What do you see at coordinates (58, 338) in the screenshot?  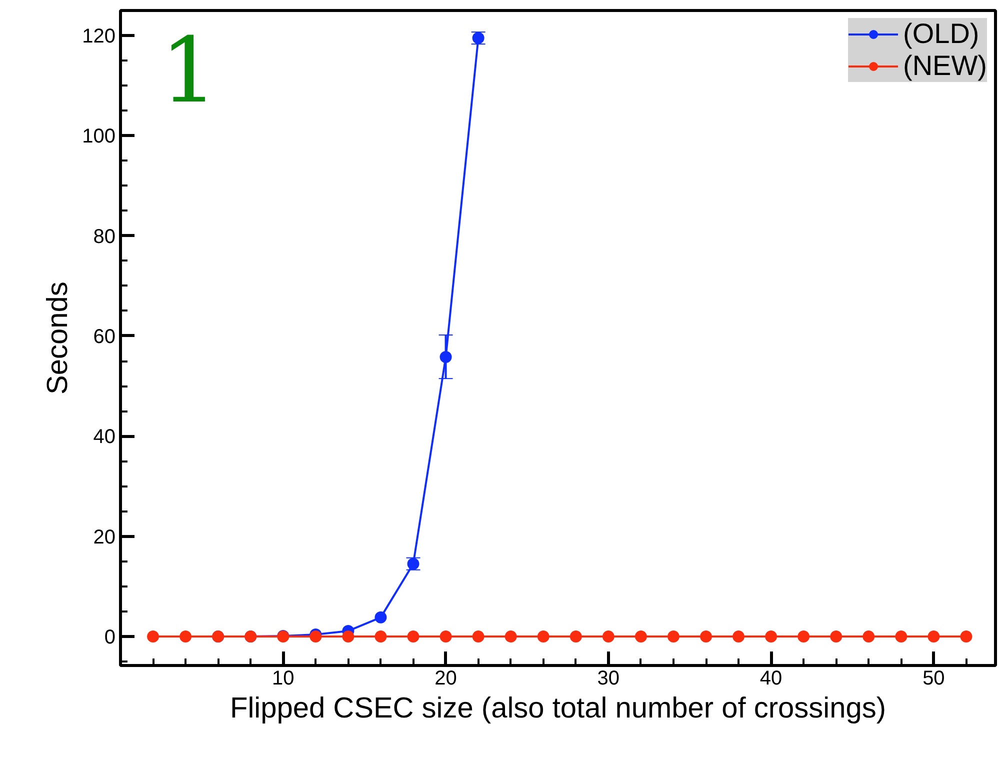 I see `y-axis-title: Seconds` at bounding box center [58, 338].